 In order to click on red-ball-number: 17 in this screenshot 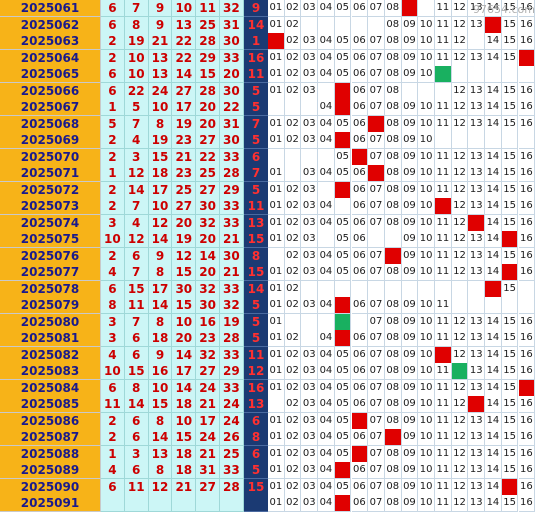, I will do `click(160, 190)`.